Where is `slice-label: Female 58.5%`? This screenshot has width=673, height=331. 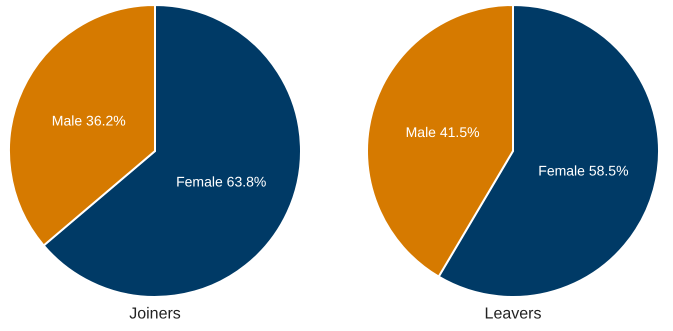 slice-label: Female 58.5% is located at coordinates (583, 170).